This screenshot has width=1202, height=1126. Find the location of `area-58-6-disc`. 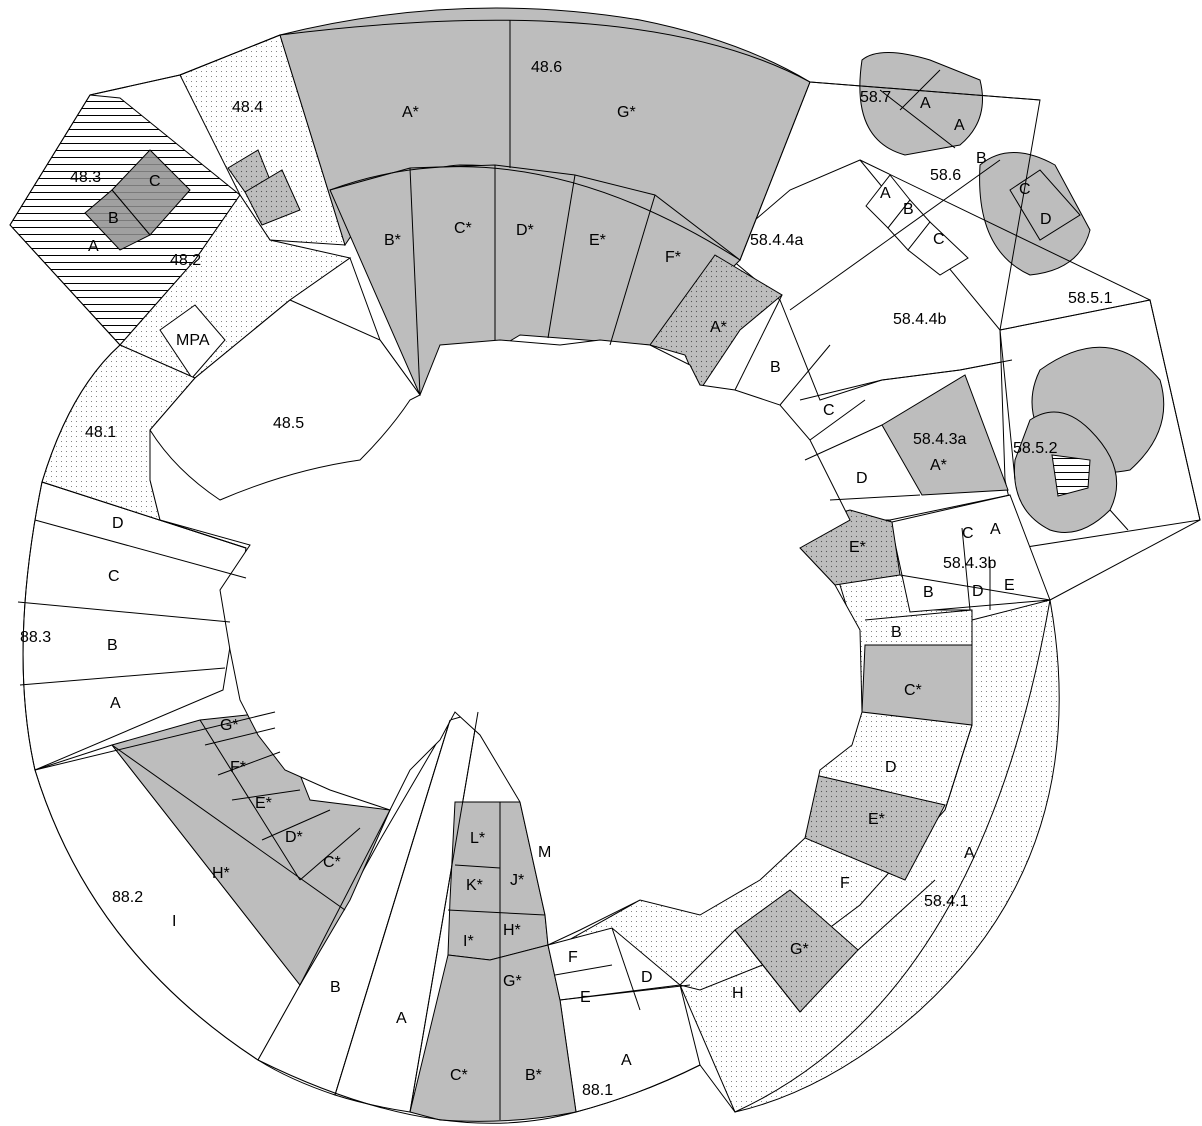

area-58-6-disc is located at coordinates (1035, 214).